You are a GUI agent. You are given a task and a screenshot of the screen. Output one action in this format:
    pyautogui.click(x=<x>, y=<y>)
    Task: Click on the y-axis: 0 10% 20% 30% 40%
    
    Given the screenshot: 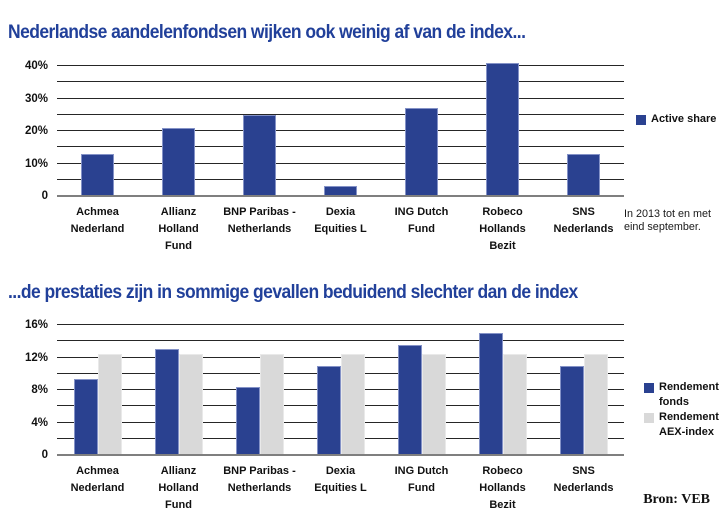 What is the action you would take?
    pyautogui.click(x=28, y=131)
    